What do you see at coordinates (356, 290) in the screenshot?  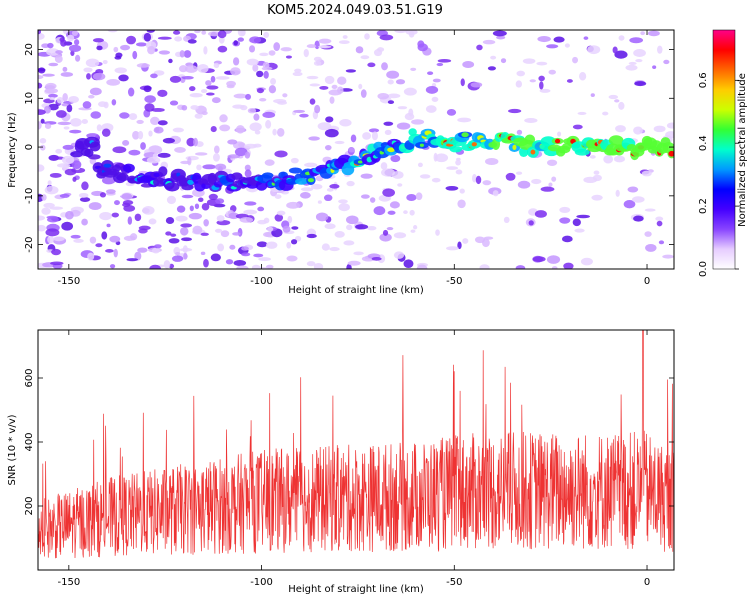 I see `spectrogram-x-label: Height of straight line (km)` at bounding box center [356, 290].